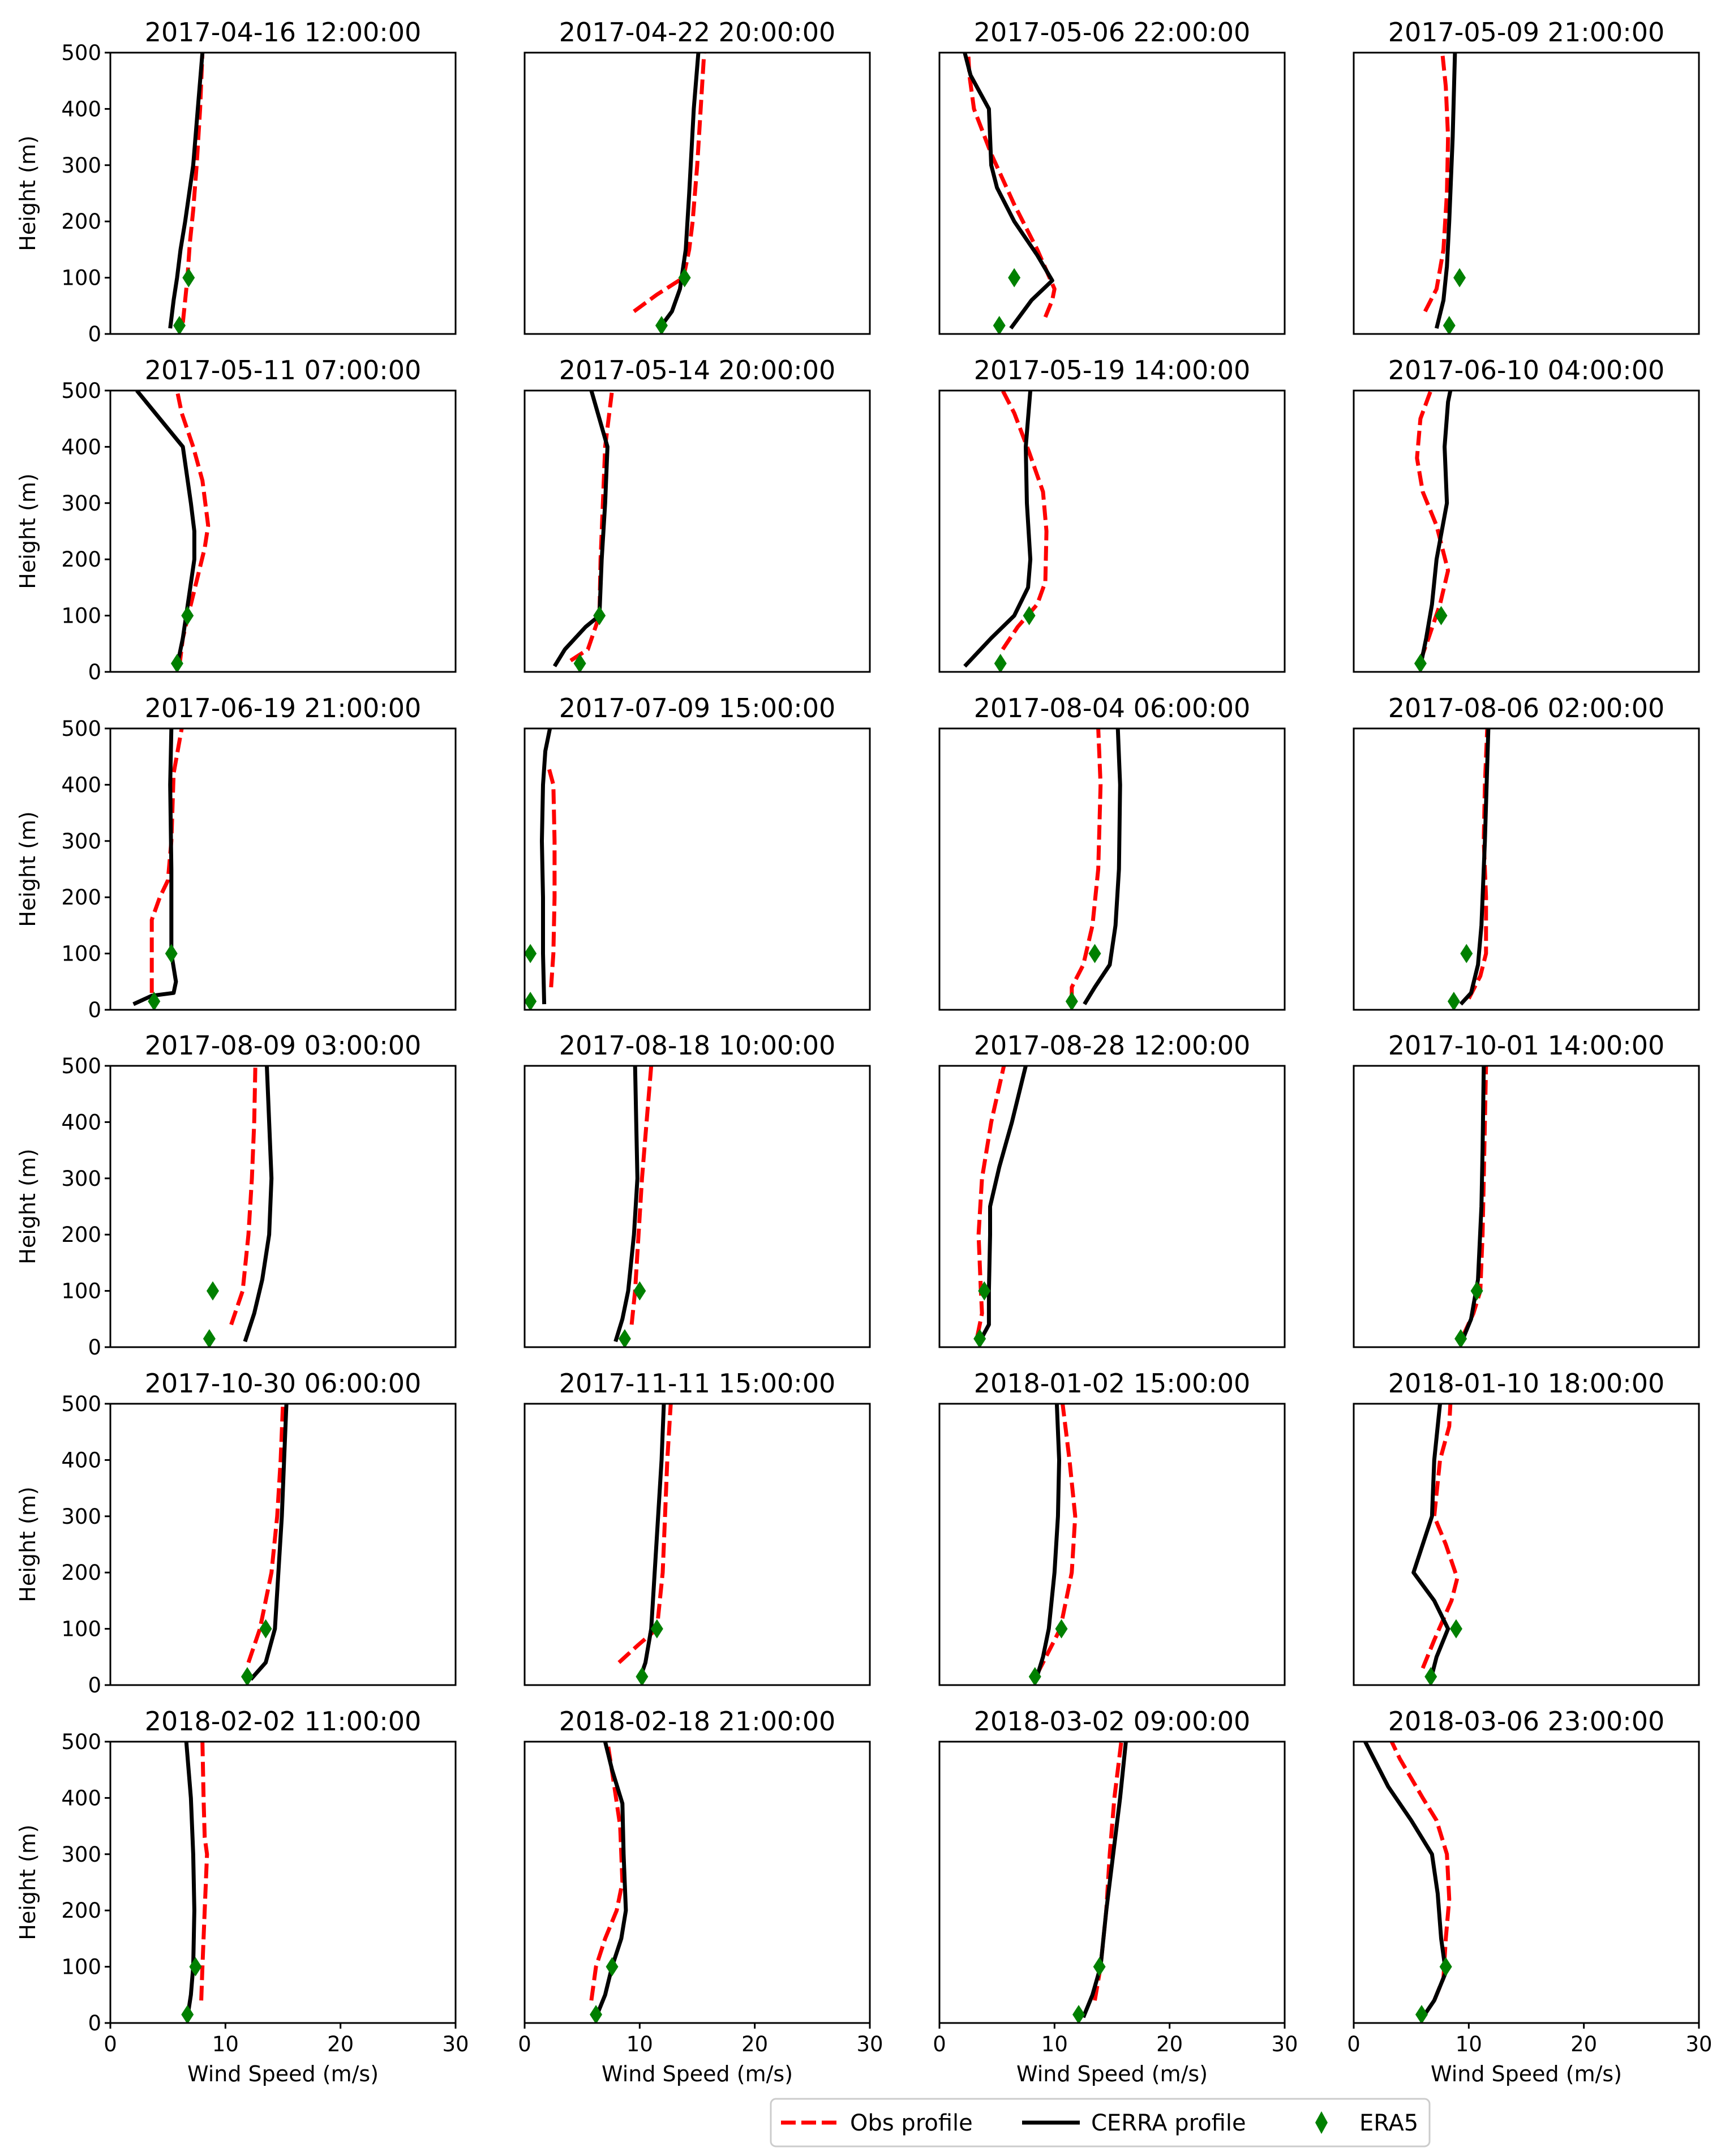 This screenshot has height=2156, width=1721. I want to click on legend-era5-label: ERA5, so click(1389, 2123).